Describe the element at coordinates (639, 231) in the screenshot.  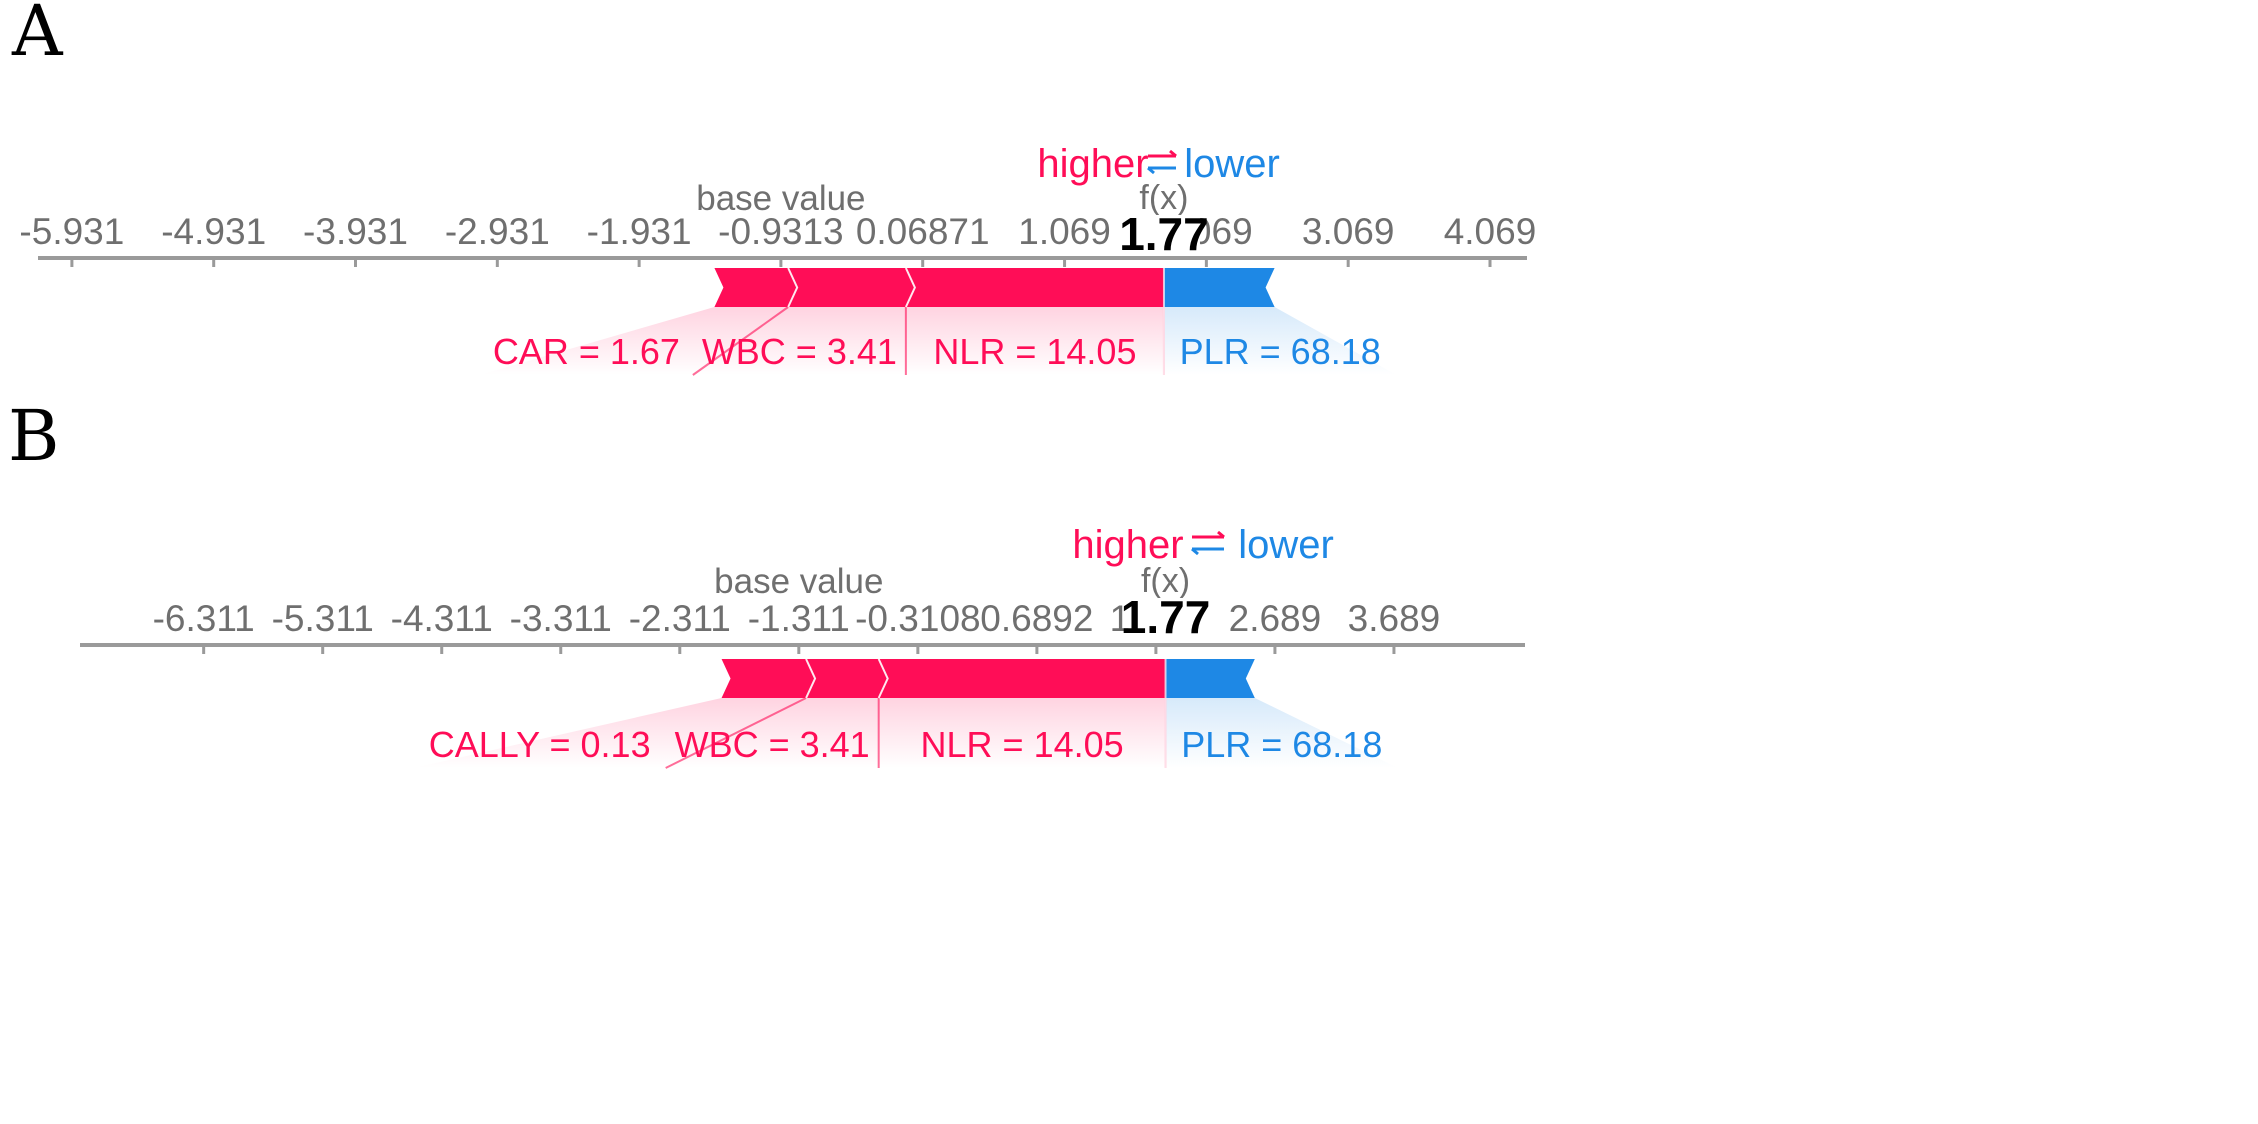
I see `x-tick-label: -1.931` at that location.